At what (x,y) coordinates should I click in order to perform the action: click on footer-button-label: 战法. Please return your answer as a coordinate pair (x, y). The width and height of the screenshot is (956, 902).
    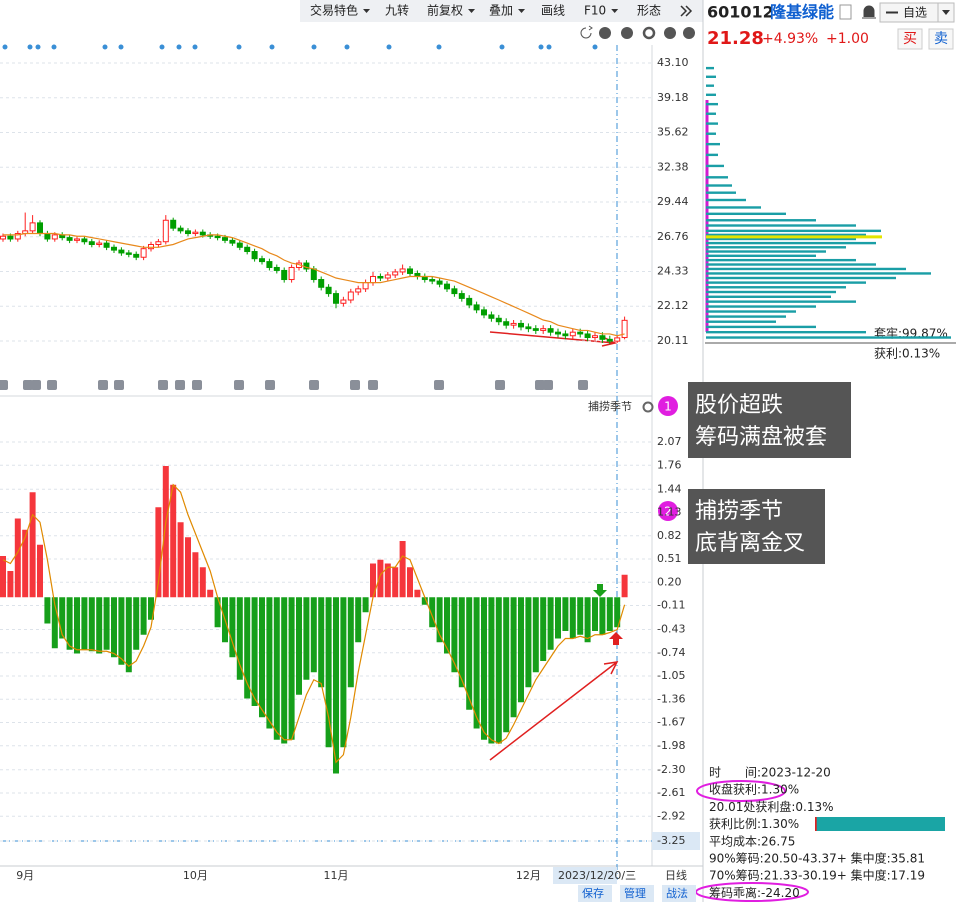
    Looking at the image, I should click on (677, 893).